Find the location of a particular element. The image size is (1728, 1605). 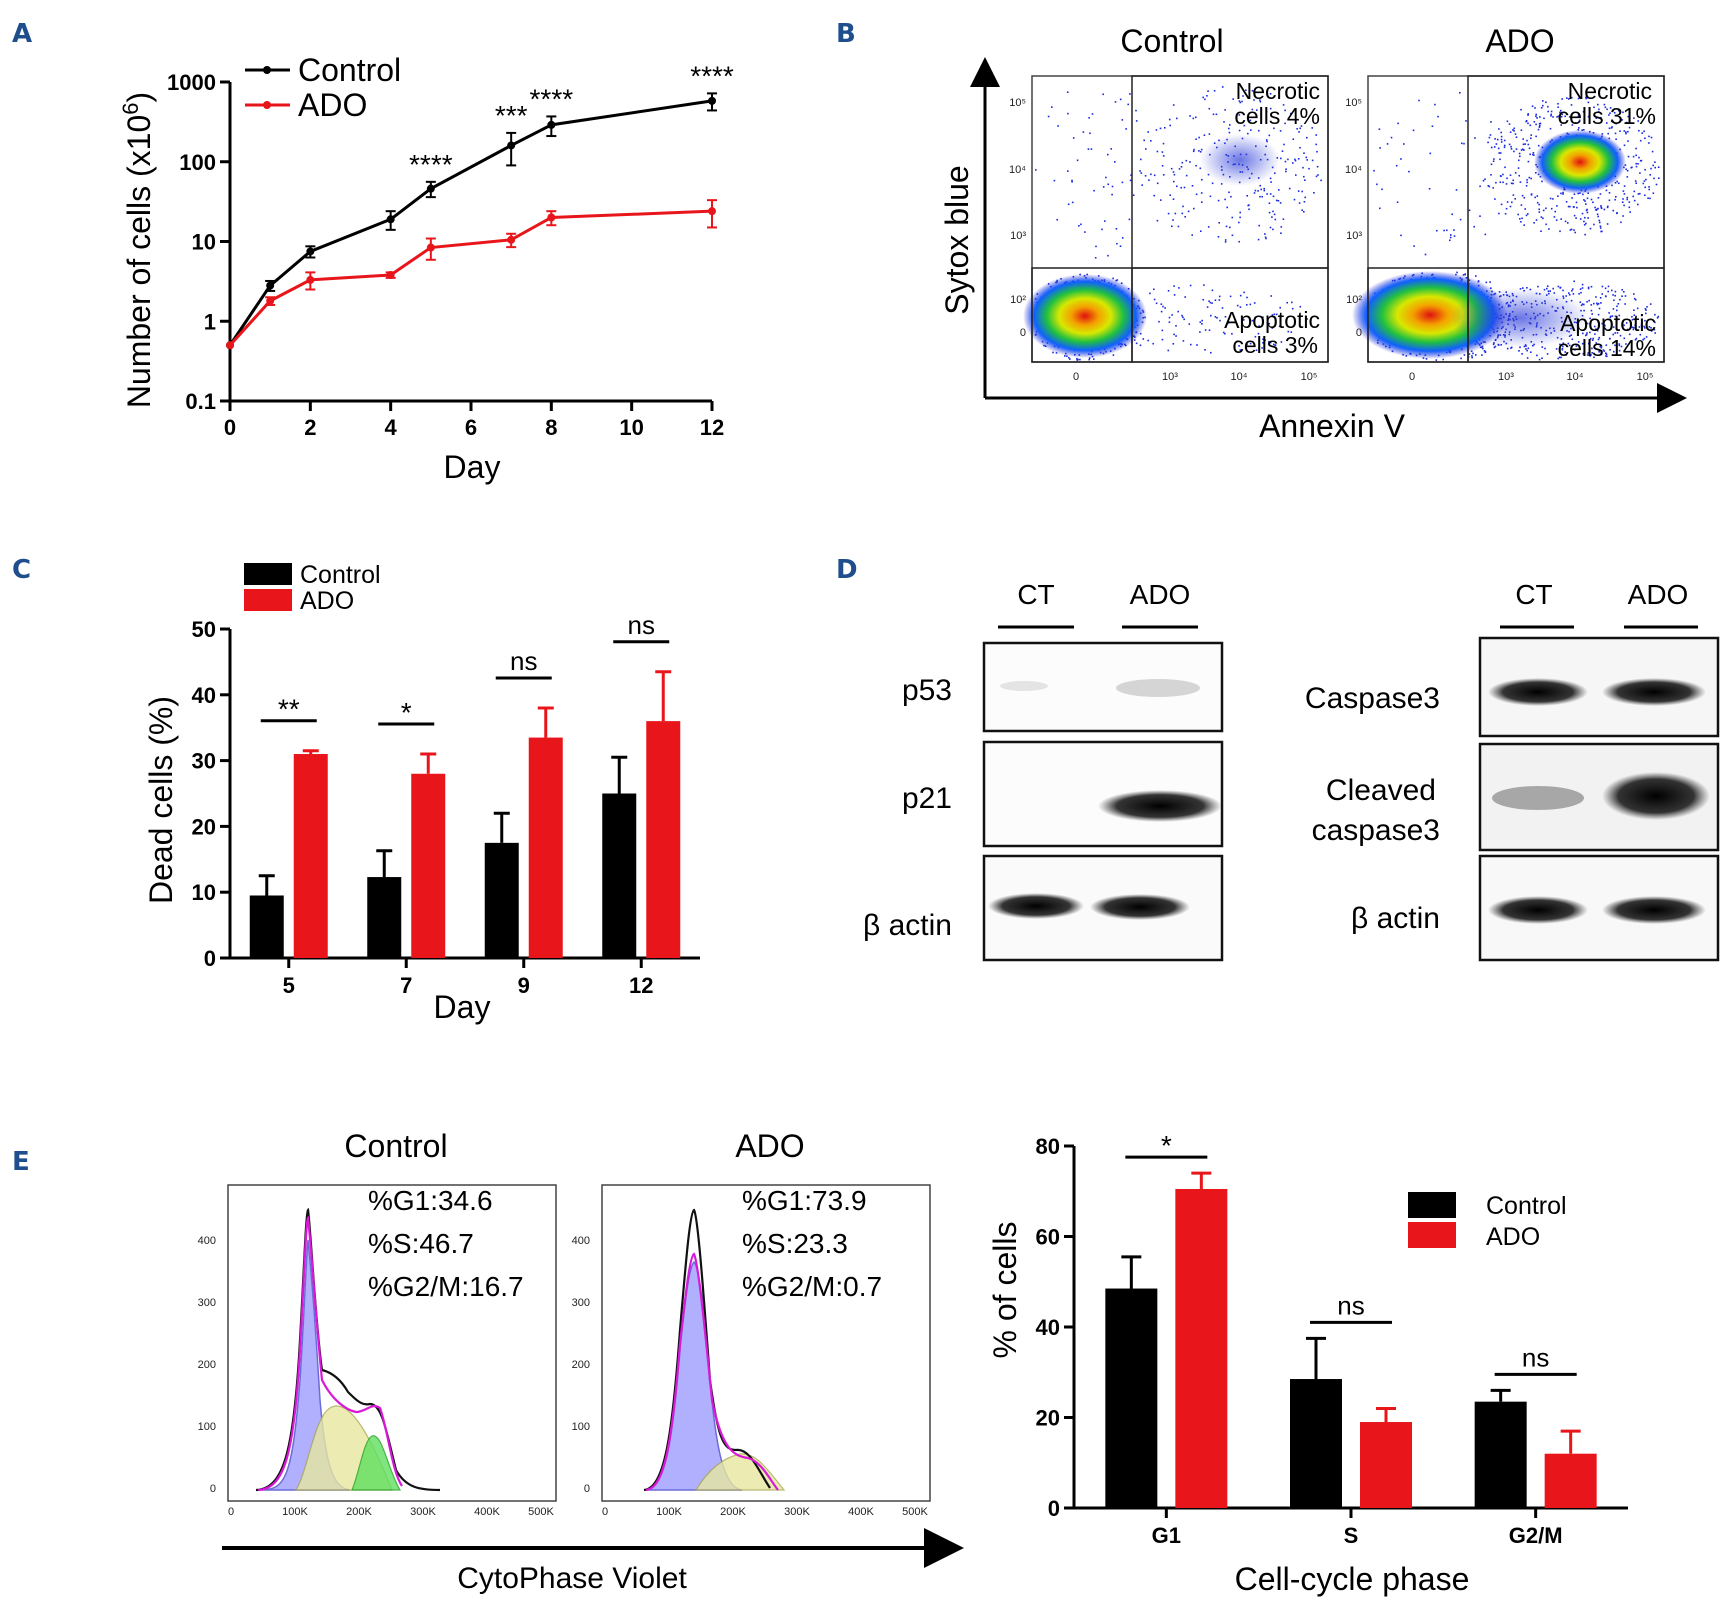

x-tick-label: 4 is located at coordinates (391, 427).